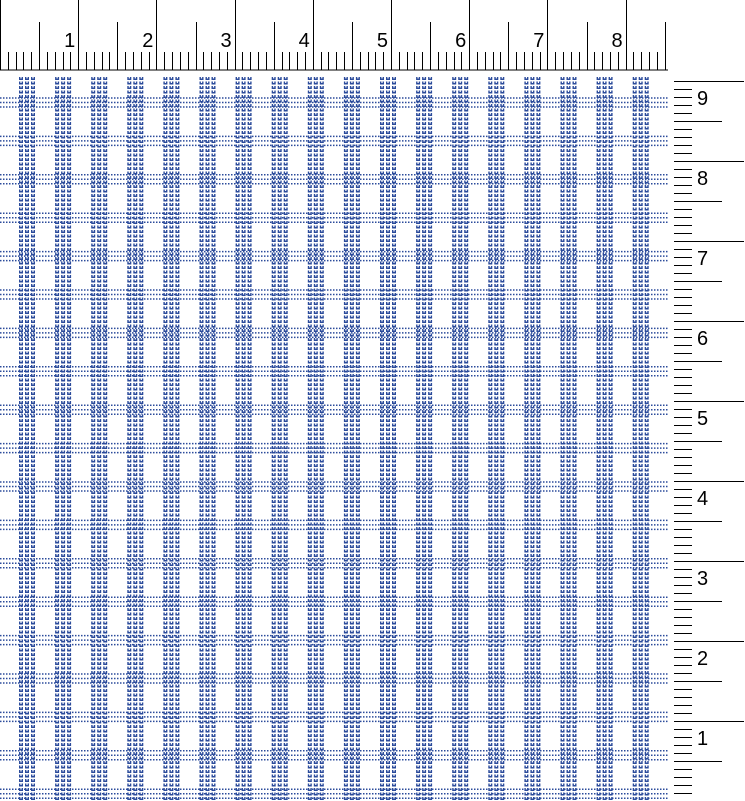 This screenshot has width=745, height=801. I want to click on top-ruler-label: 2, so click(147, 41).